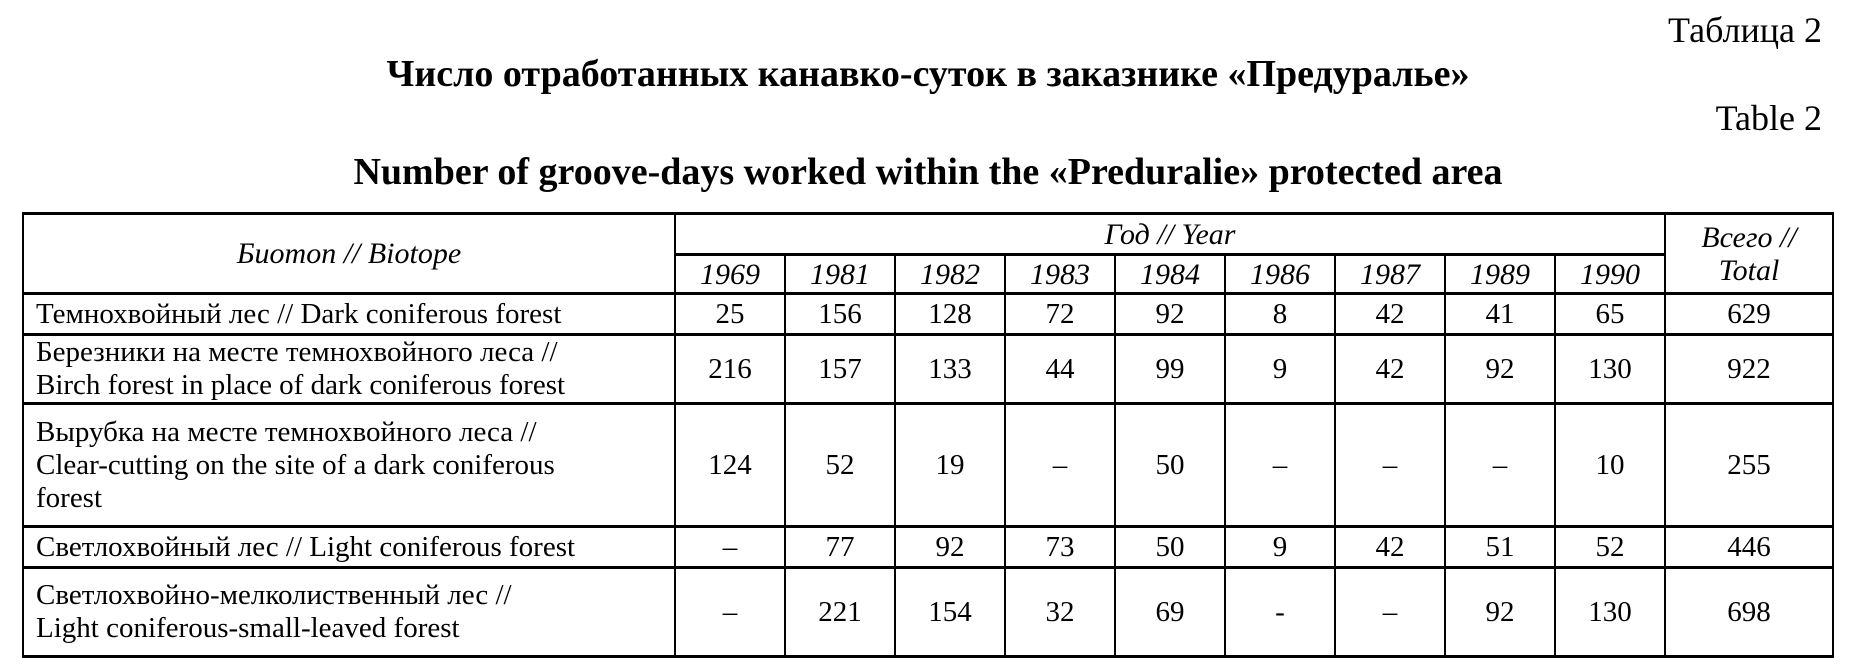  What do you see at coordinates (1749, 547) in the screenshot?
I see `total-cell: 446` at bounding box center [1749, 547].